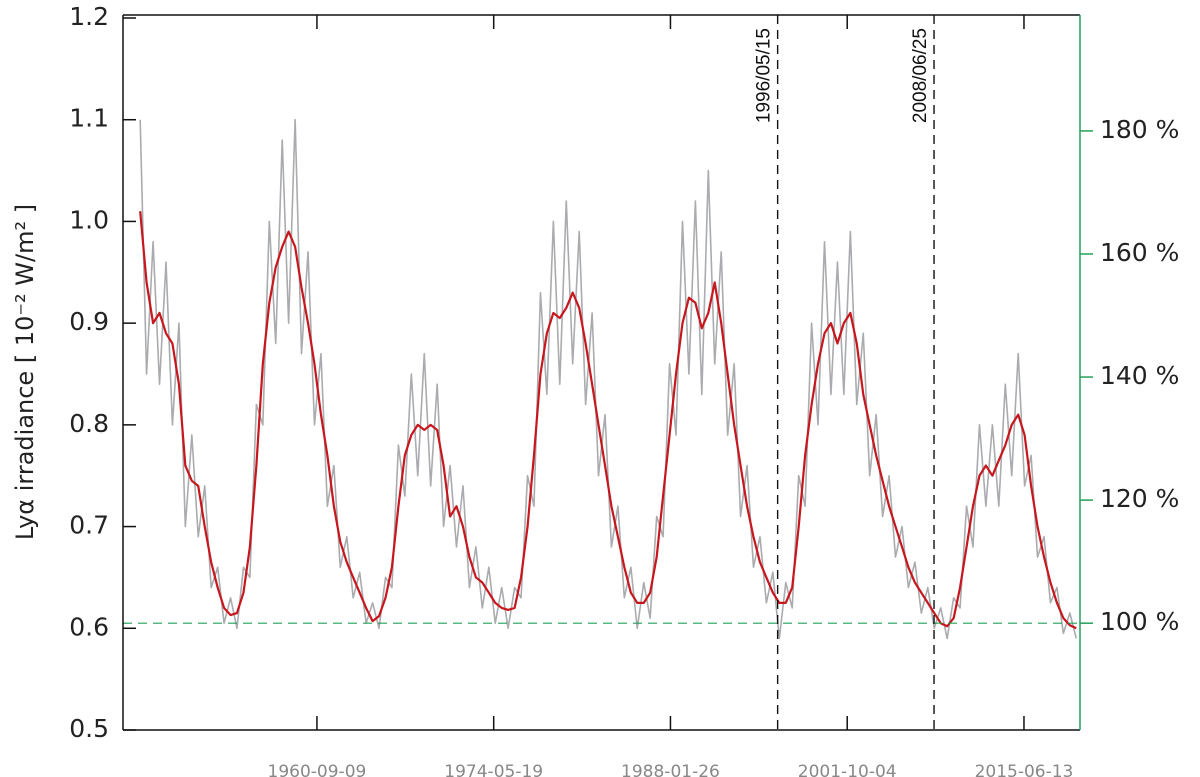 This screenshot has width=1200, height=777. What do you see at coordinates (89, 626) in the screenshot?
I see `y-tick-label: 0.6` at bounding box center [89, 626].